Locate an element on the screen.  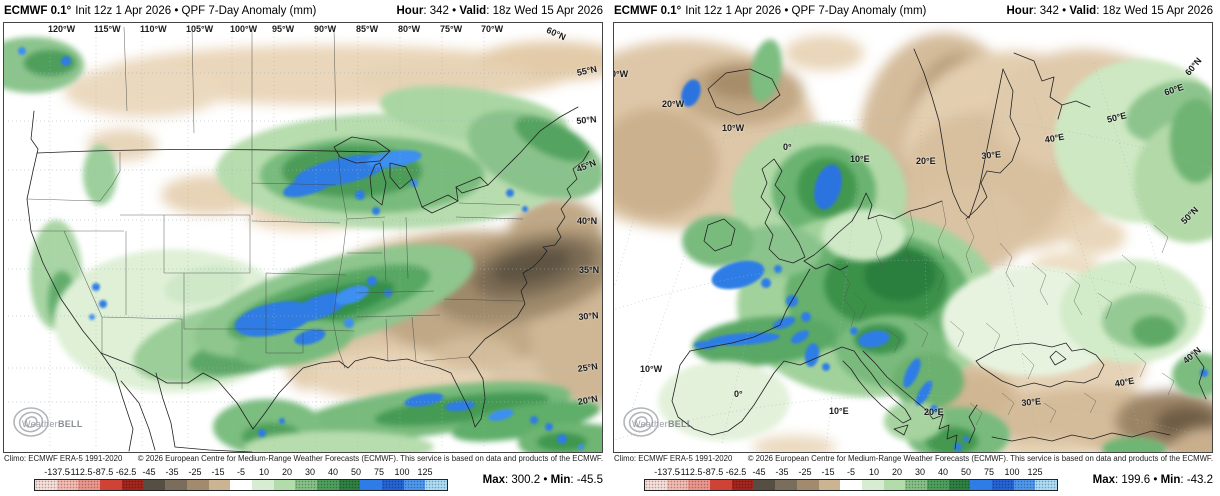
colorbar-tick: -62.5 is located at coordinates (126, 472).